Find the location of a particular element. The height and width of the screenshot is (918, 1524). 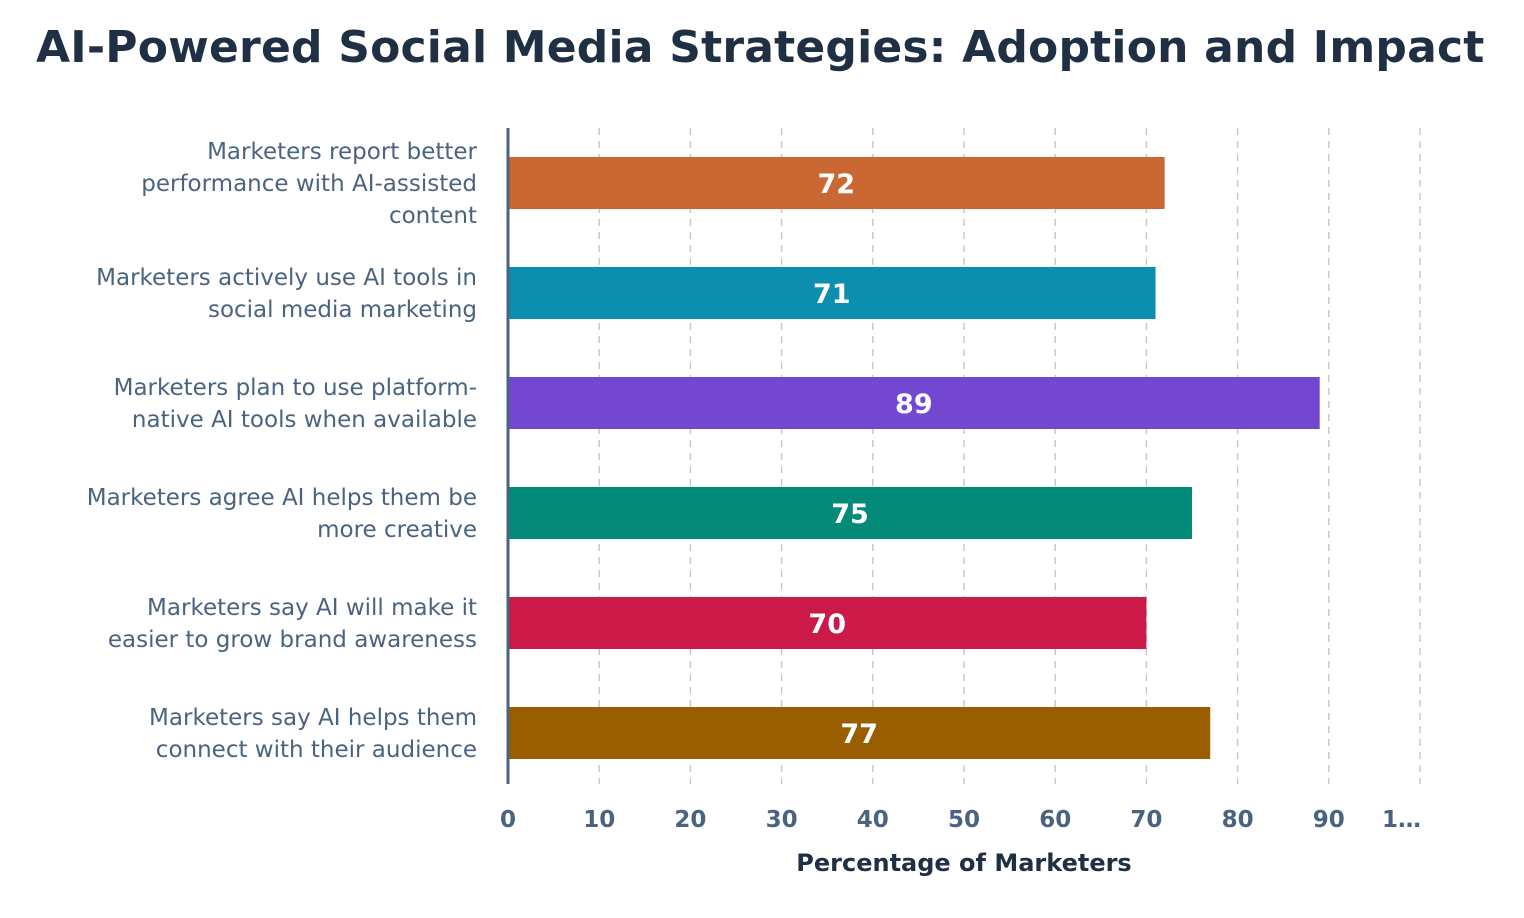

x-tick-label: 20 is located at coordinates (690, 820).